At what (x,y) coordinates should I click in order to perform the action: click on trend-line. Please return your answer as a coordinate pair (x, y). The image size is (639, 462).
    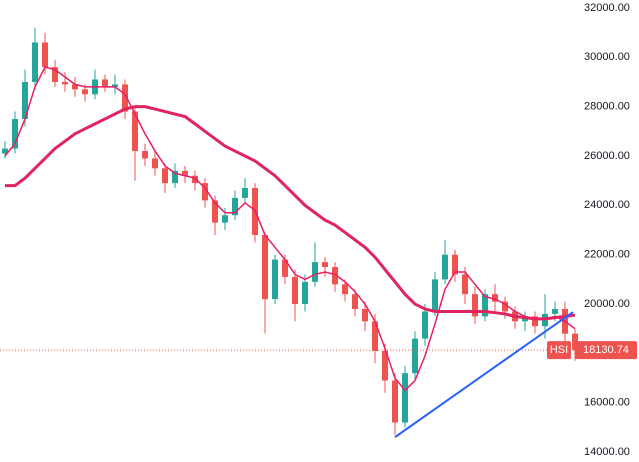
    Looking at the image, I should click on (484, 374).